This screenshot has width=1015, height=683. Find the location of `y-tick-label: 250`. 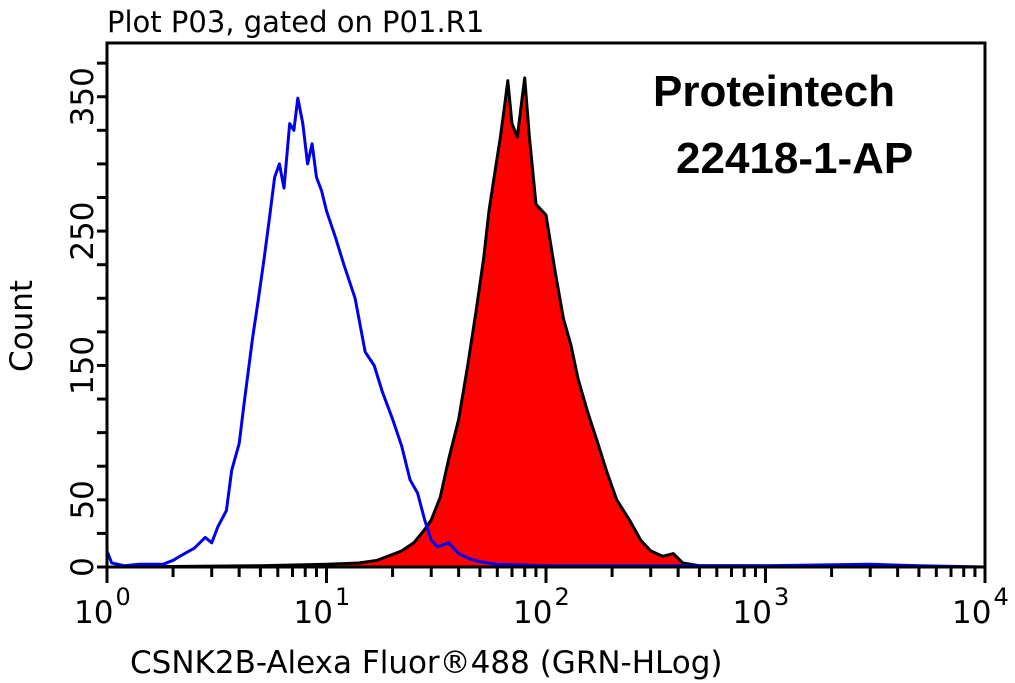

y-tick-label: 250 is located at coordinates (83, 231).